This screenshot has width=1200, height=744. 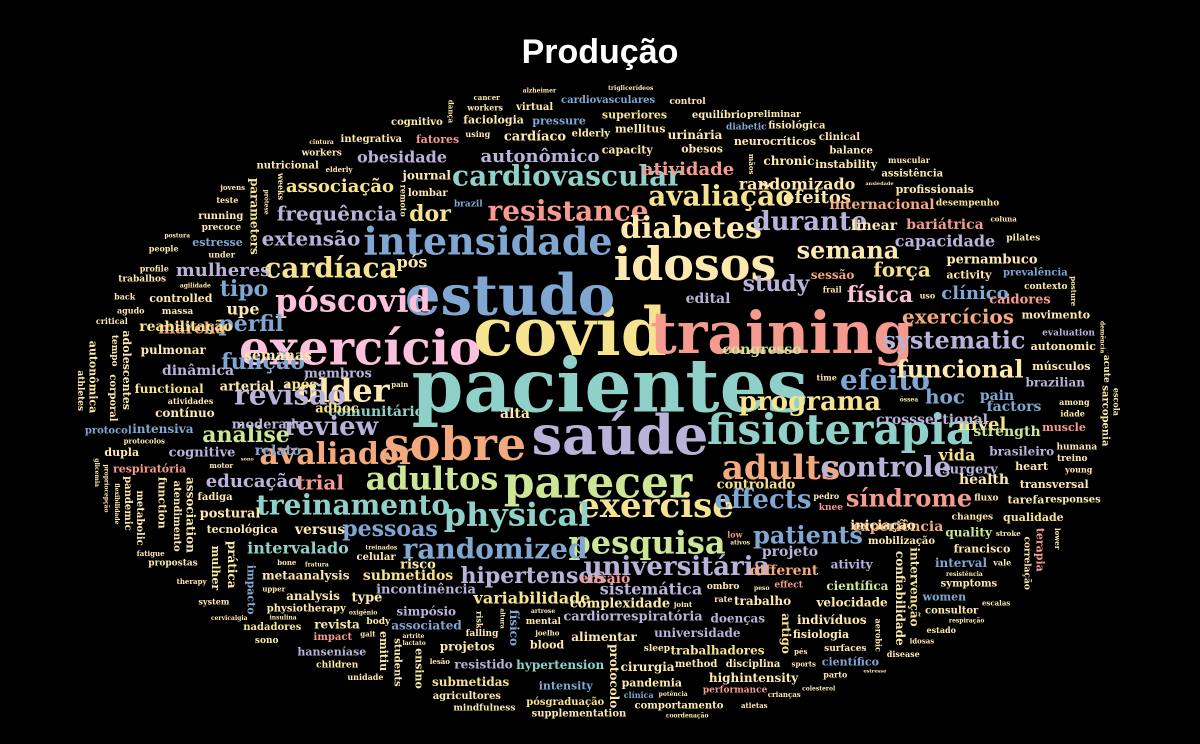 I want to click on word-364: lactato, so click(x=413, y=643).